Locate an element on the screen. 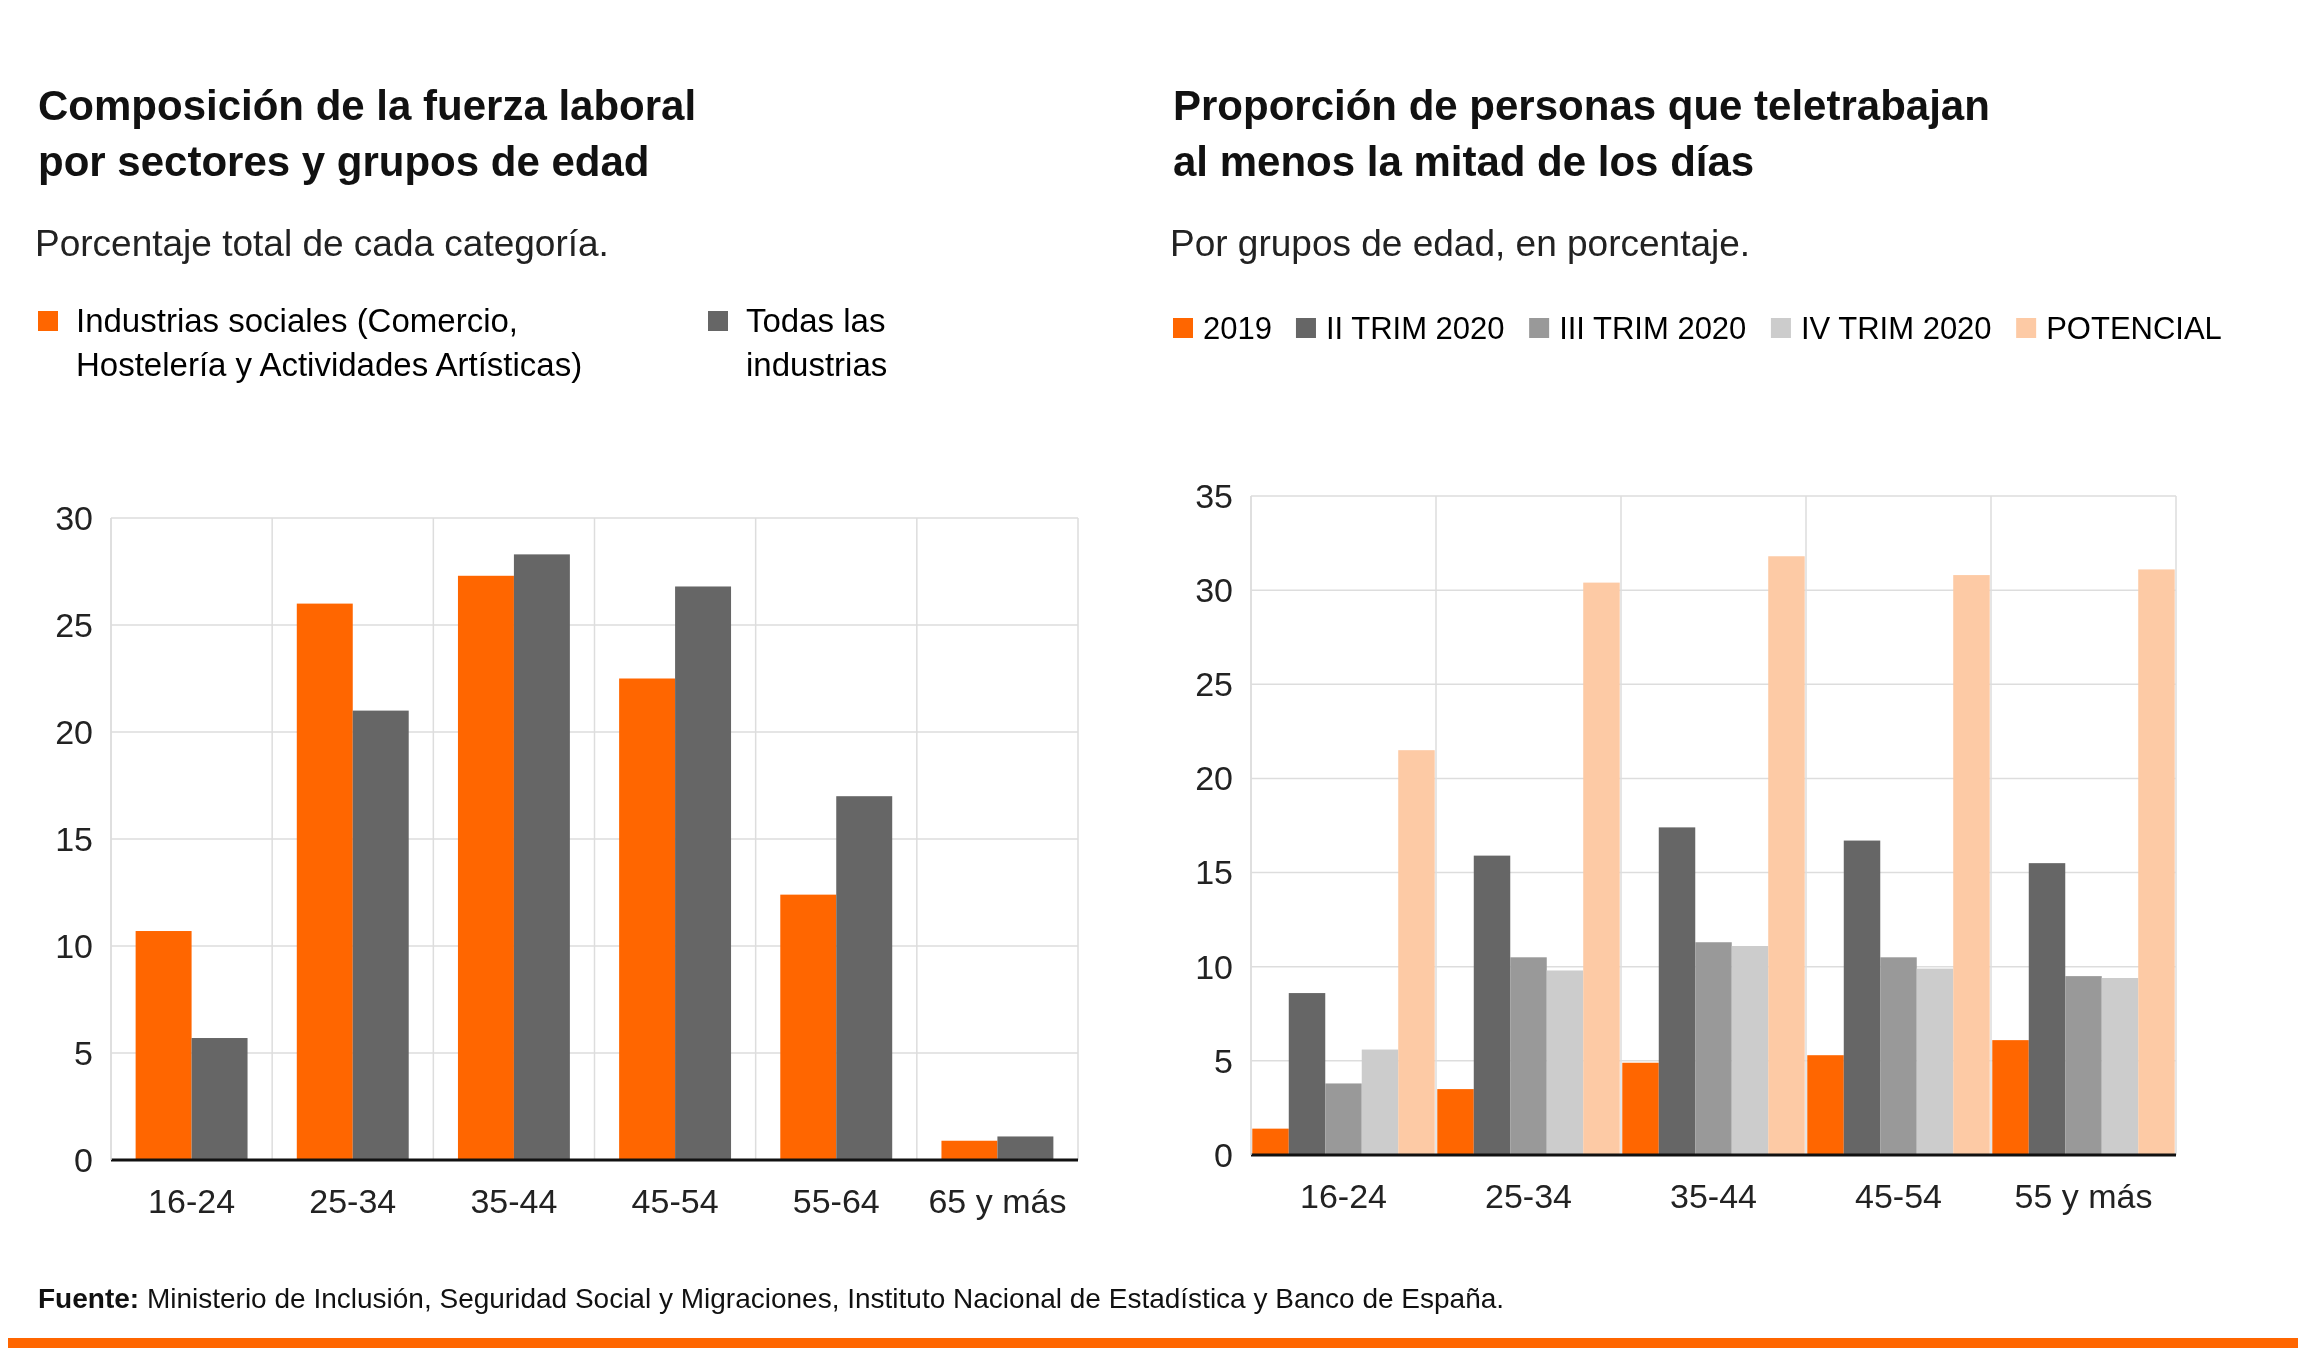  y-tick-label: 35 is located at coordinates (1214, 495).